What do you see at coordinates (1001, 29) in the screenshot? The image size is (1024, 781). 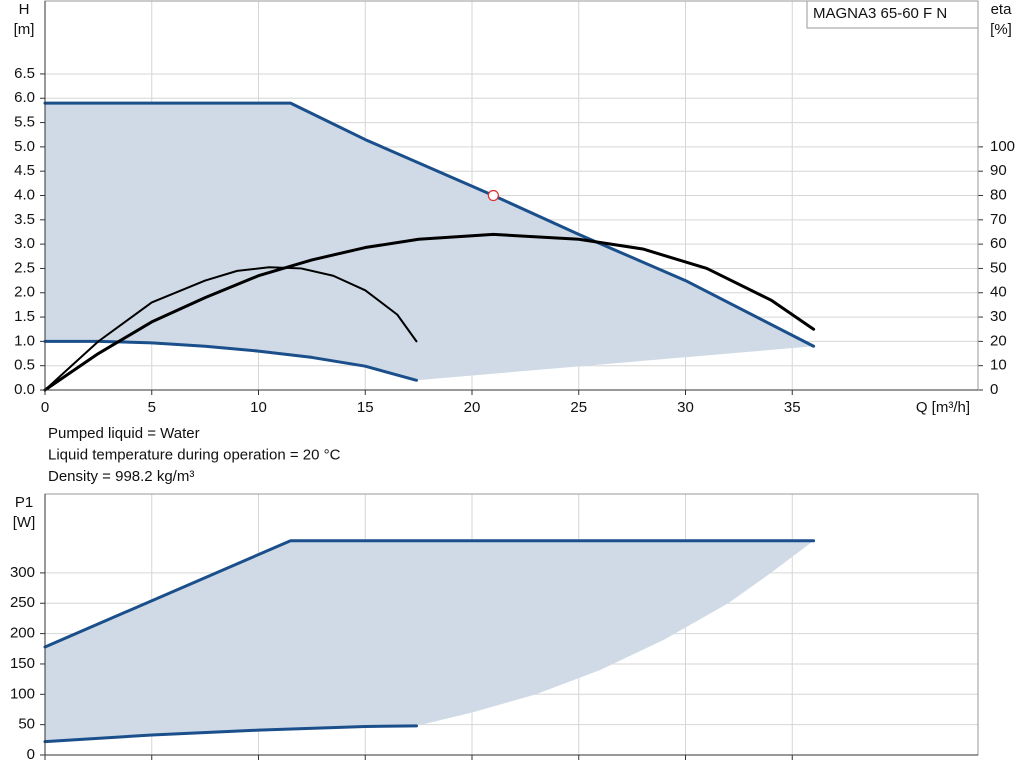 I see `y2-axis-unit: [%]` at bounding box center [1001, 29].